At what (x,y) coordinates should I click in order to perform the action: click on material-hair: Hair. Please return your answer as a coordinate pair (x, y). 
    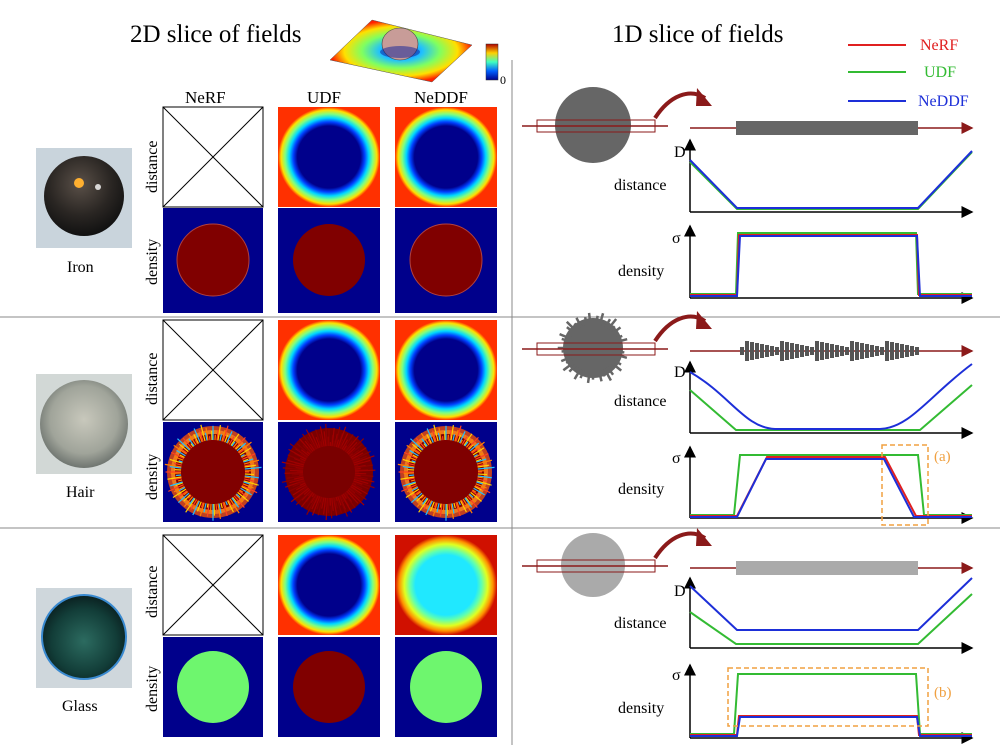
    Looking at the image, I should click on (84, 437).